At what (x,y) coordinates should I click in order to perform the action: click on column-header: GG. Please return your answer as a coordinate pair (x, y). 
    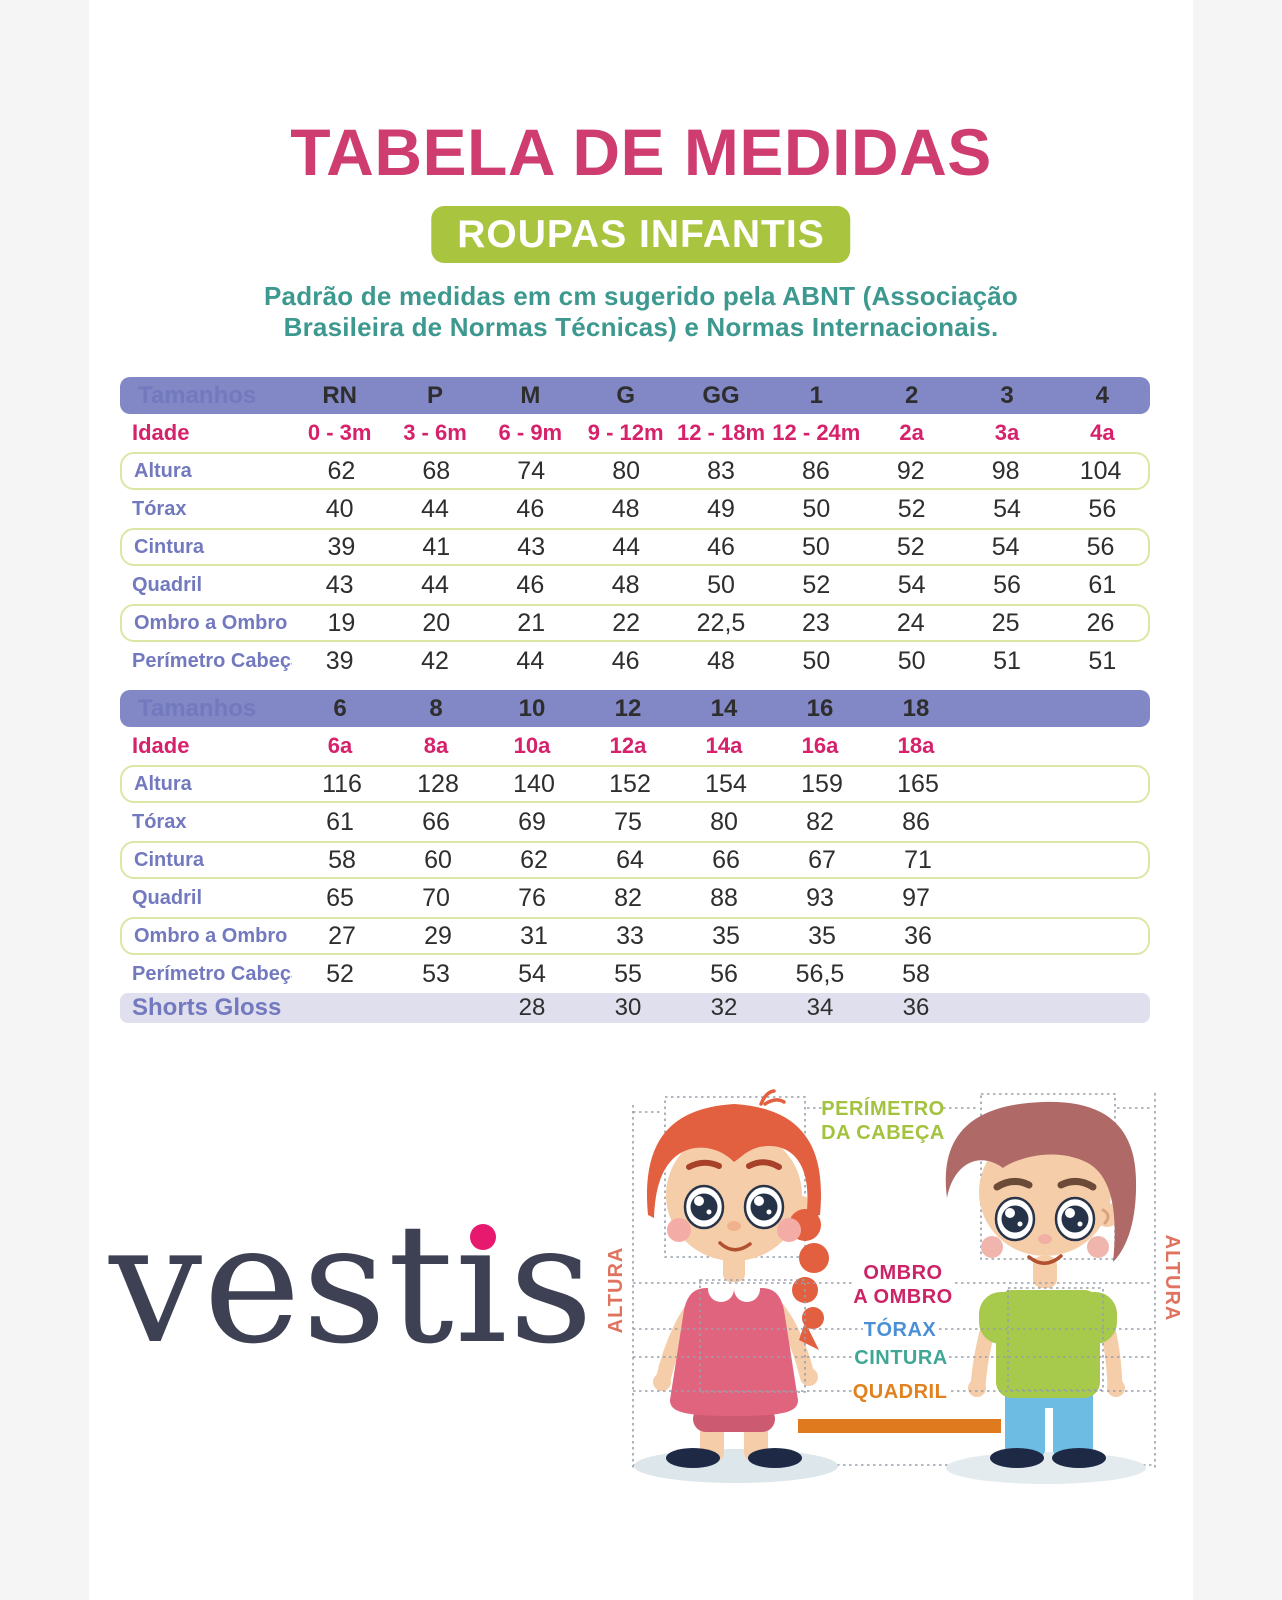
    Looking at the image, I should click on (721, 395).